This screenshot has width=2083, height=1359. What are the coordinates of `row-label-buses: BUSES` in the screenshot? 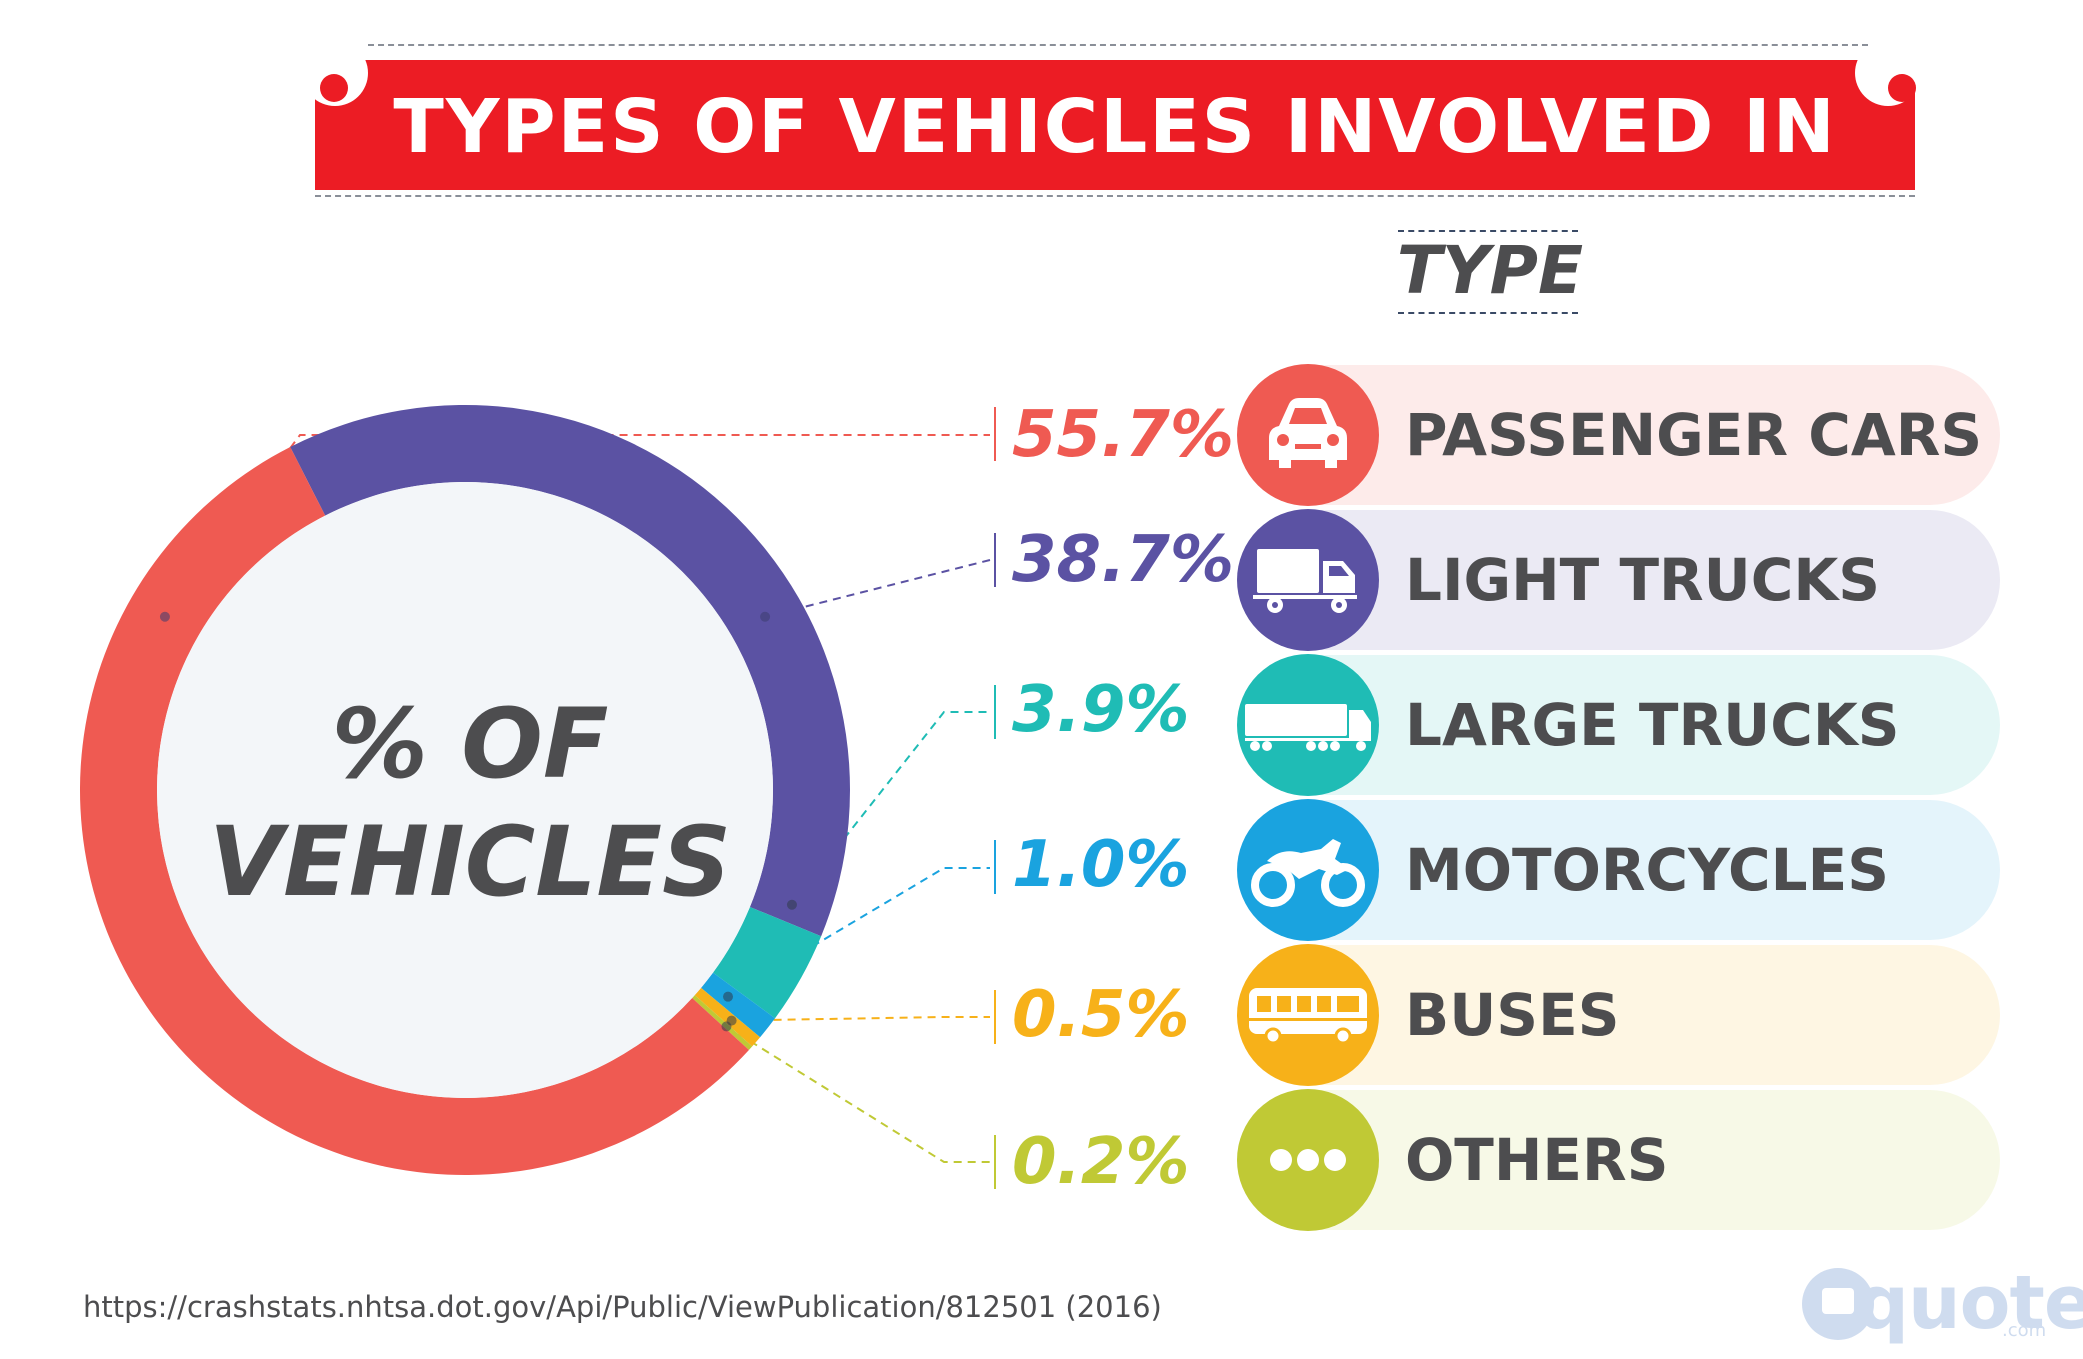 It's located at (1512, 1015).